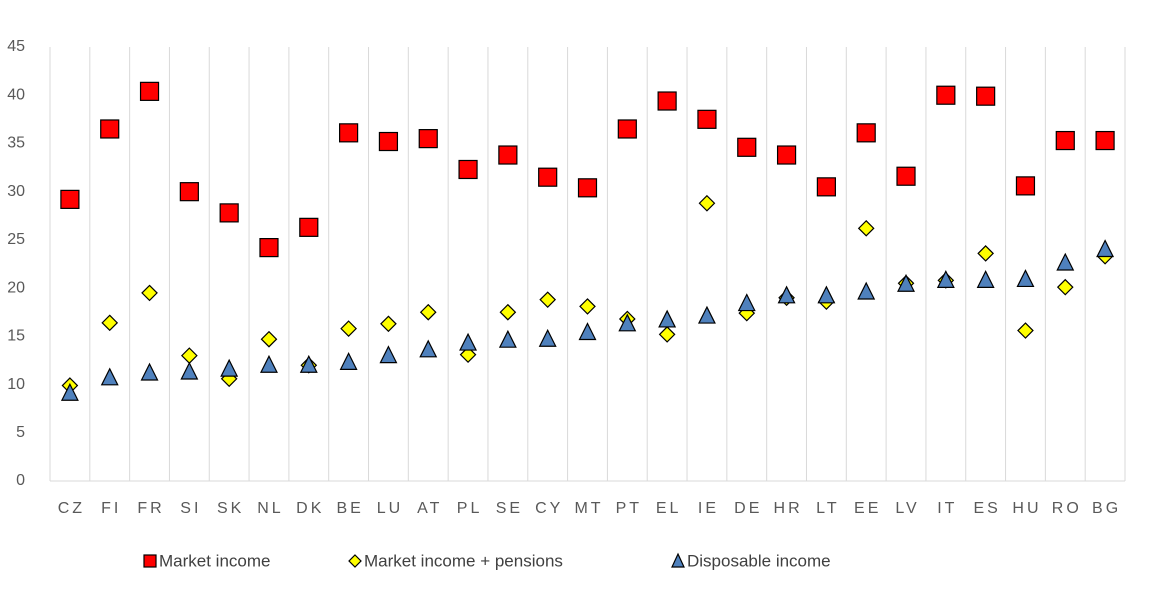  I want to click on y-tick-label: 0, so click(20, 480).